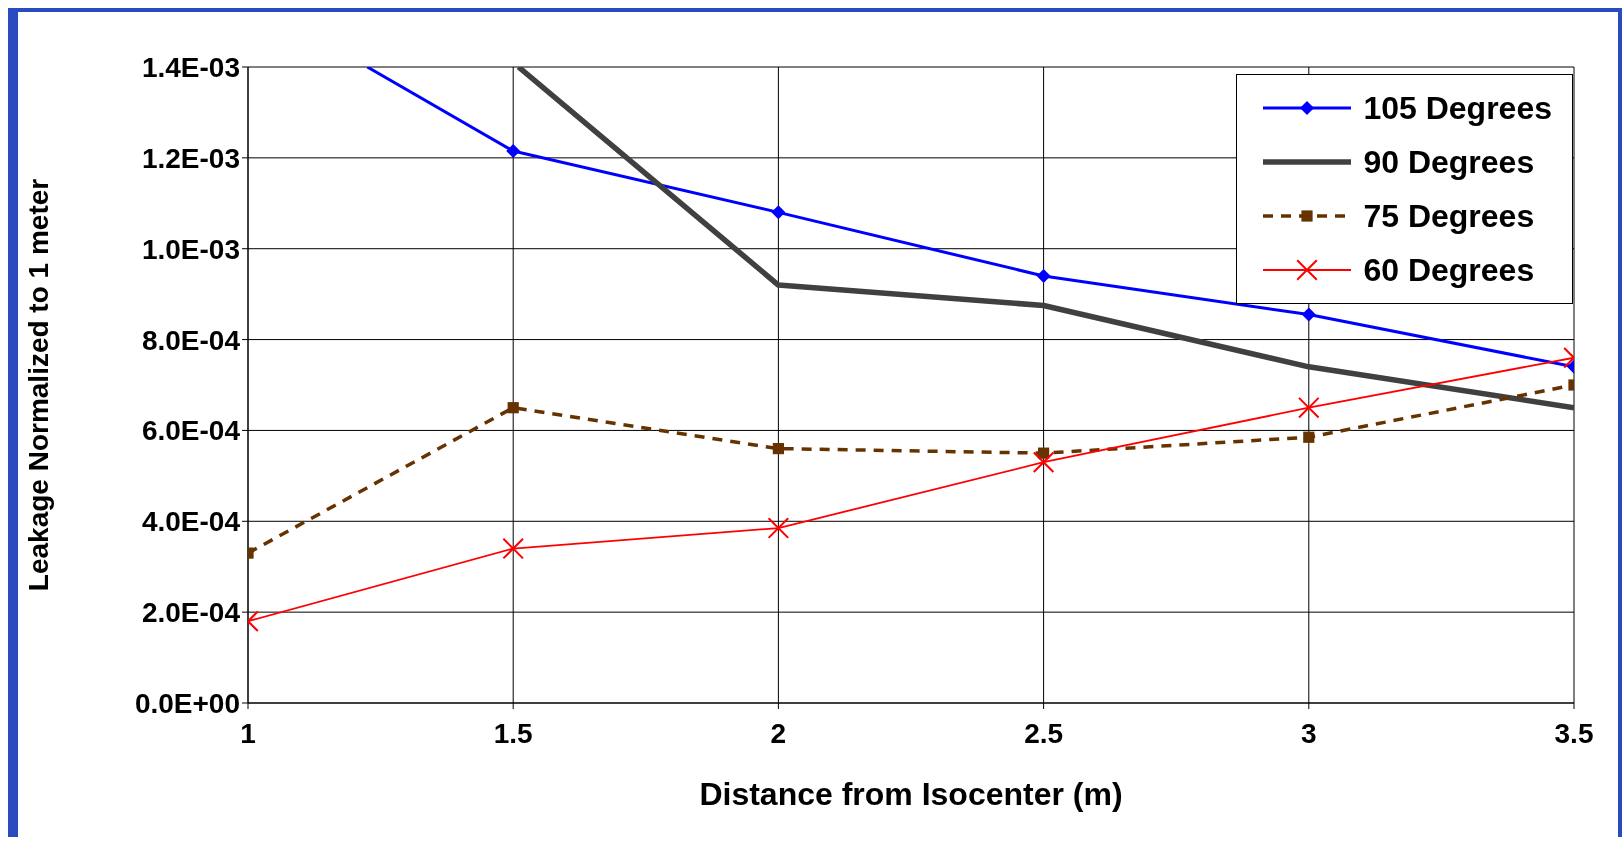  Describe the element at coordinates (191, 431) in the screenshot. I see `y-tick-label: 6.0E-04` at that location.